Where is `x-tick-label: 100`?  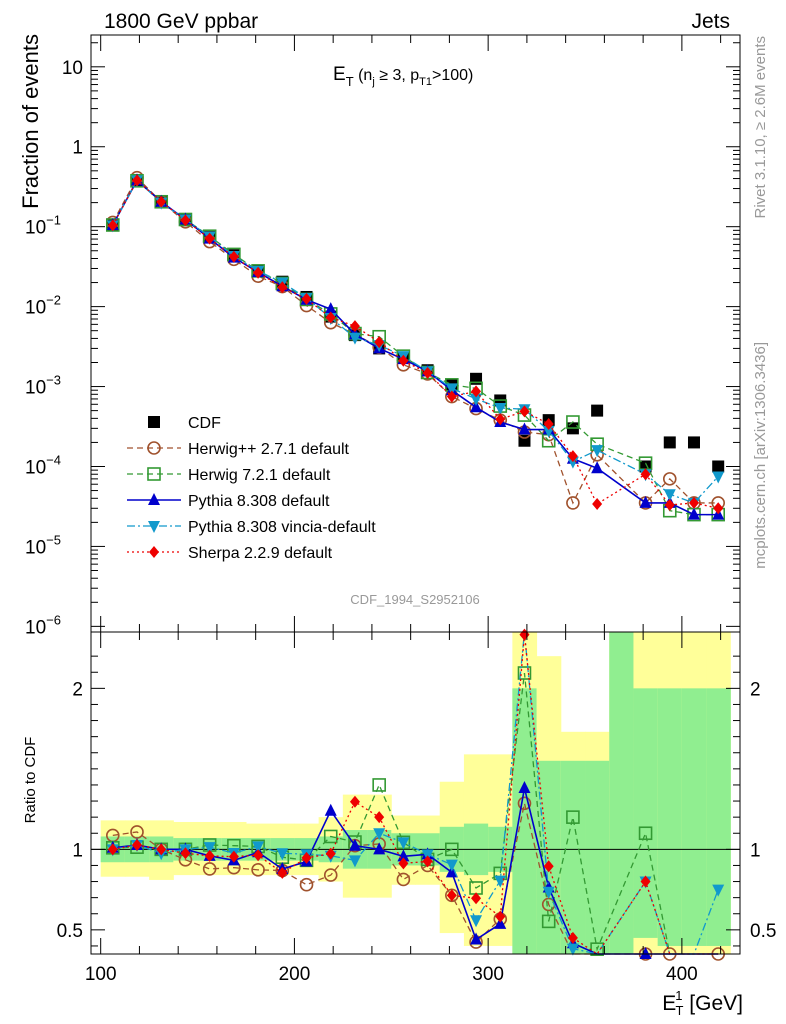 x-tick-label: 100 is located at coordinates (101, 974).